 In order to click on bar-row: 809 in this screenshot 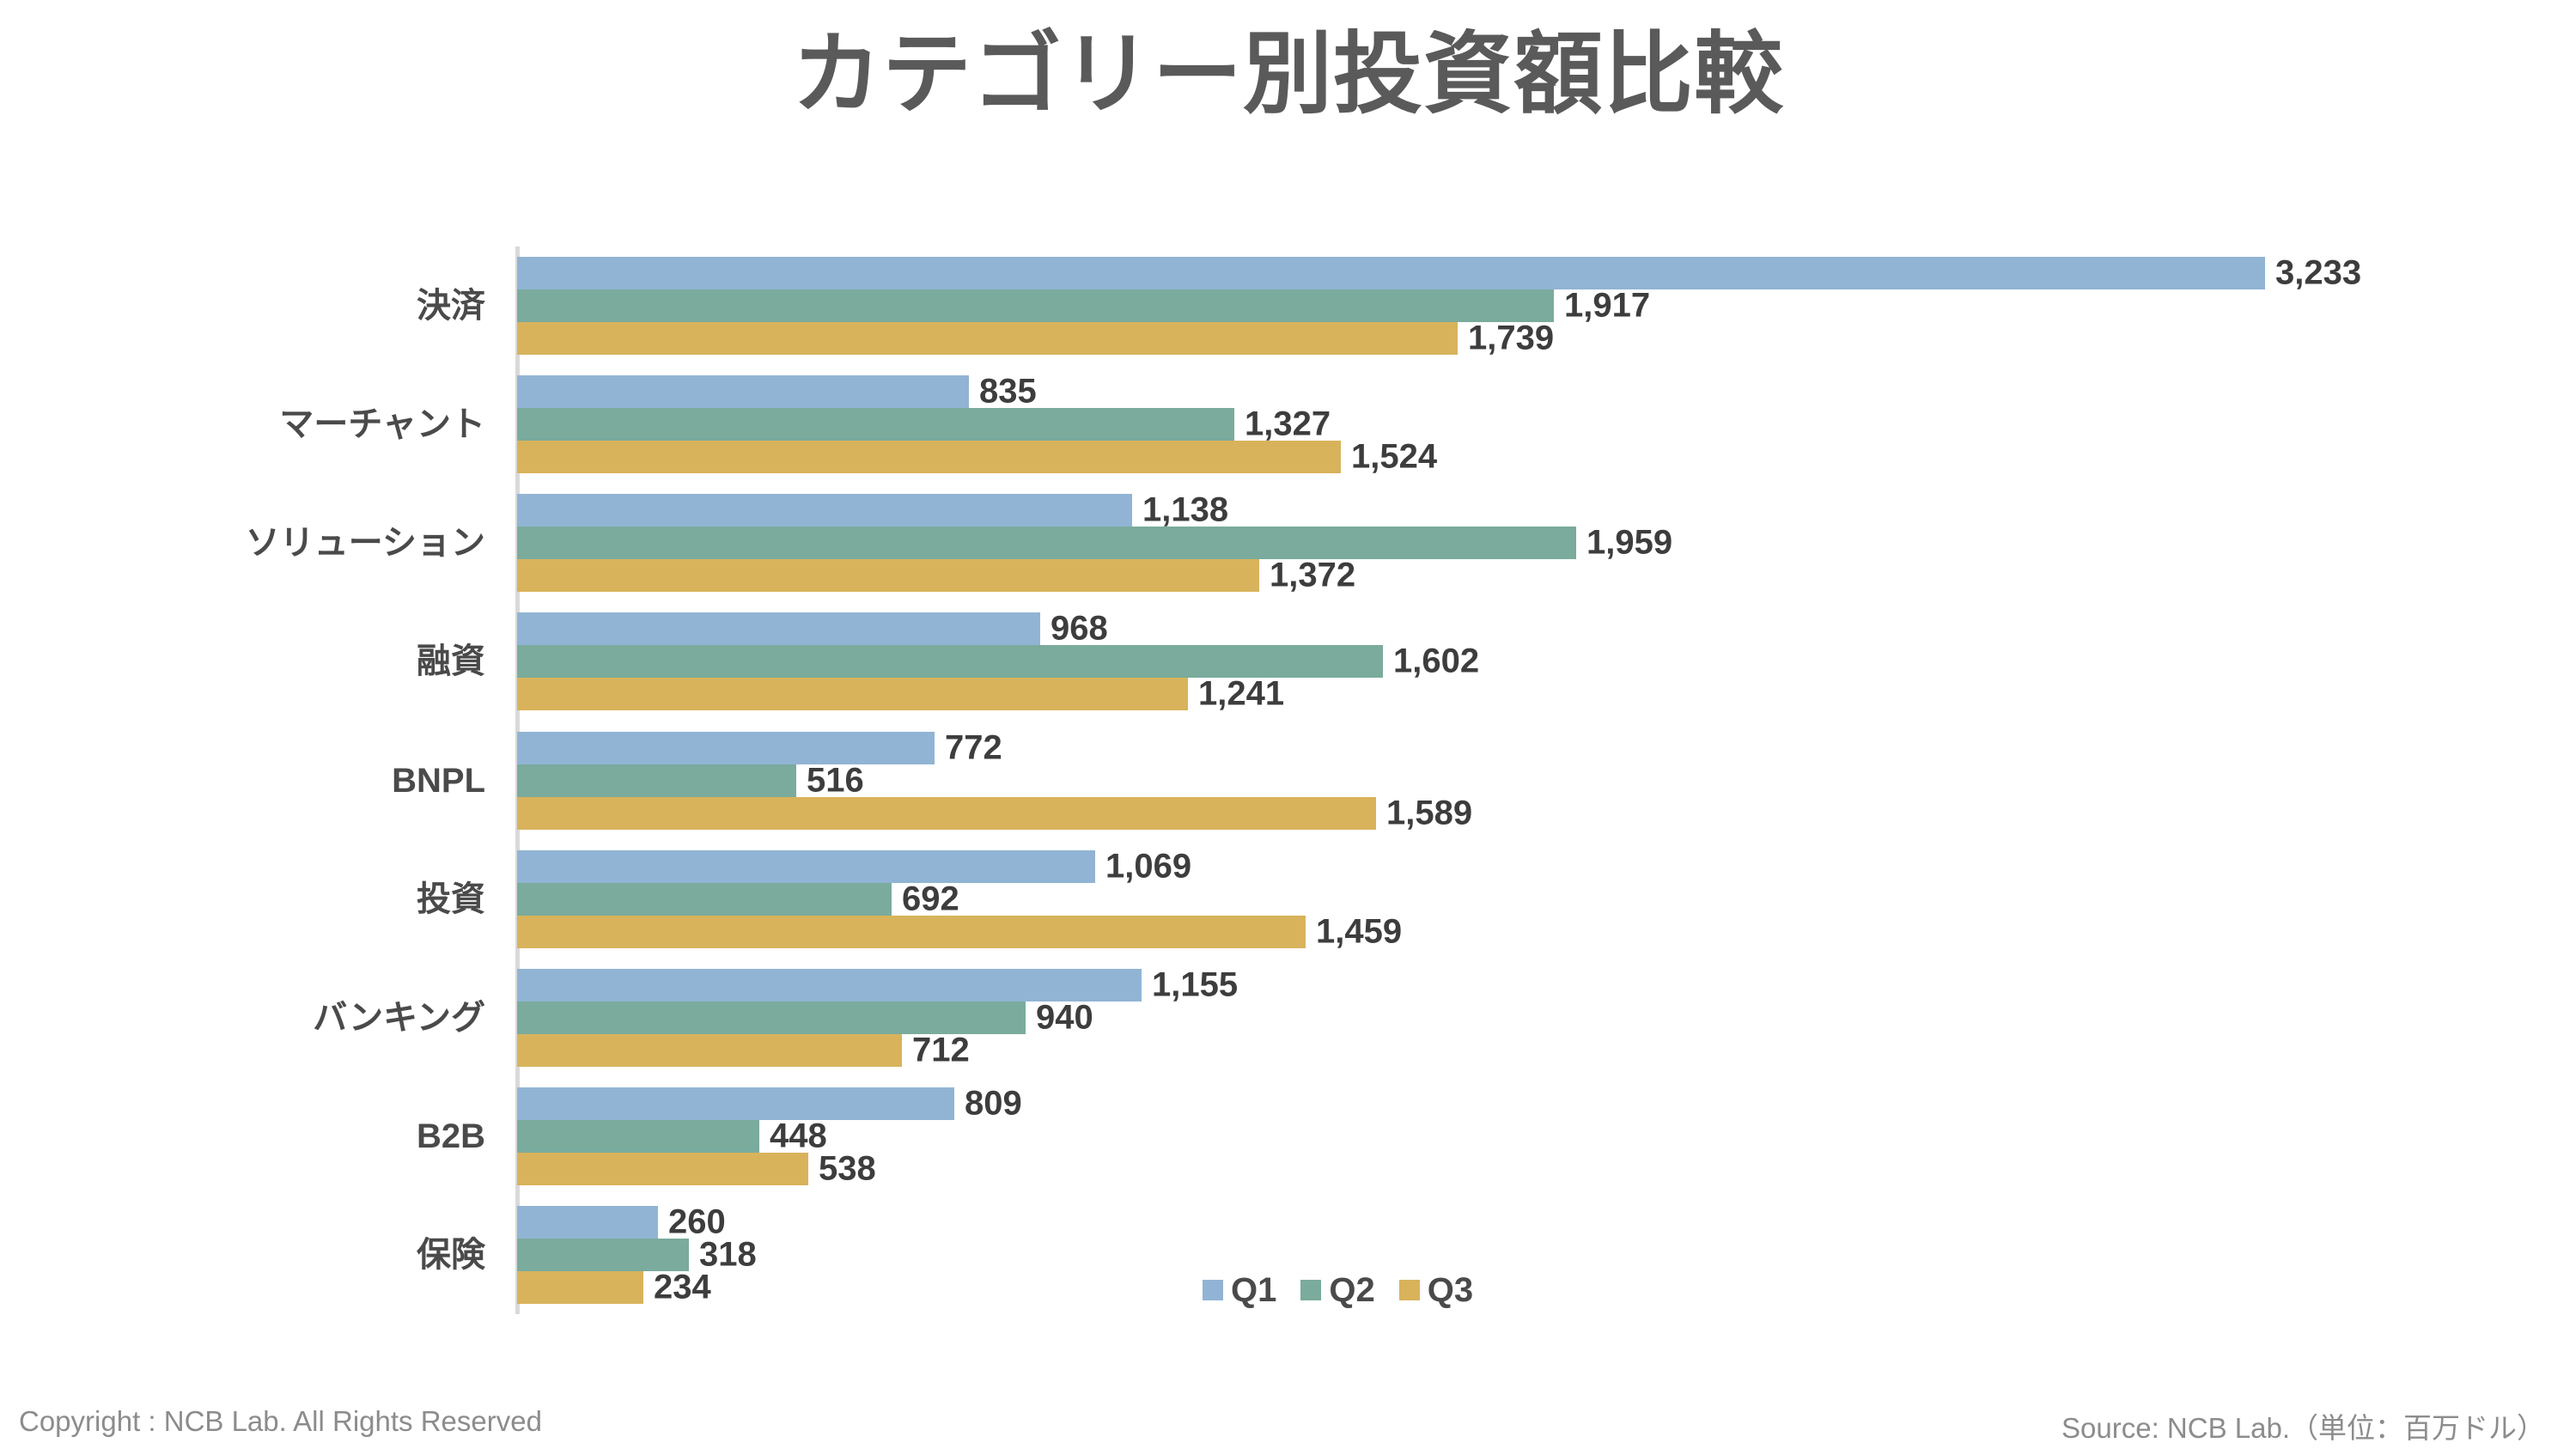, I will do `click(1546, 1103)`.